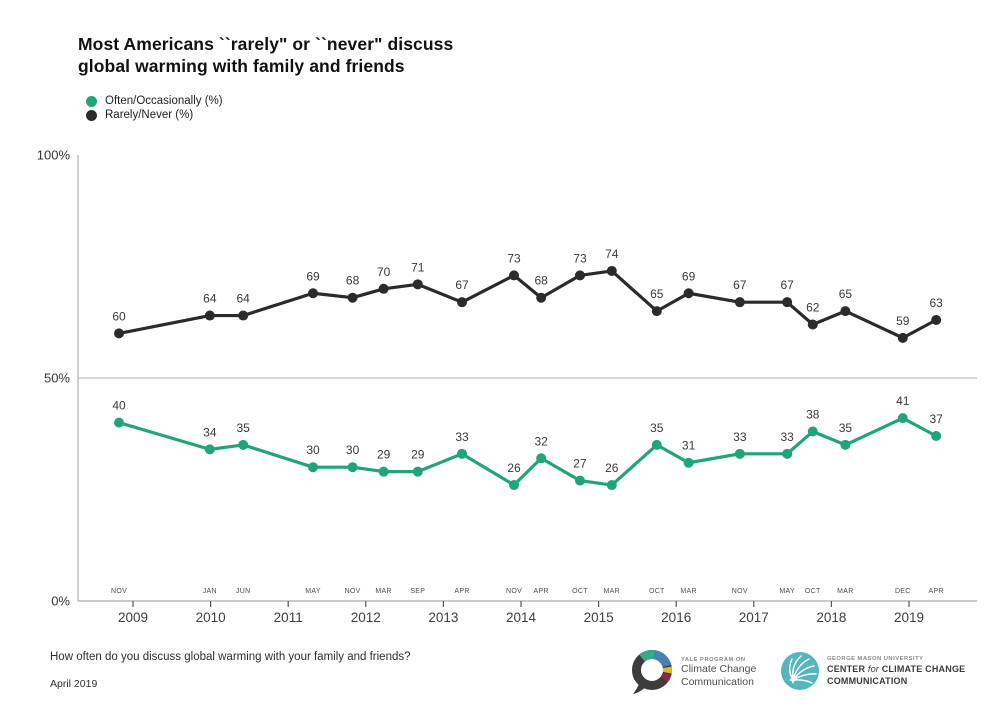 This screenshot has height=706, width=1000. I want to click on y-tick-label: 50%, so click(57, 378).